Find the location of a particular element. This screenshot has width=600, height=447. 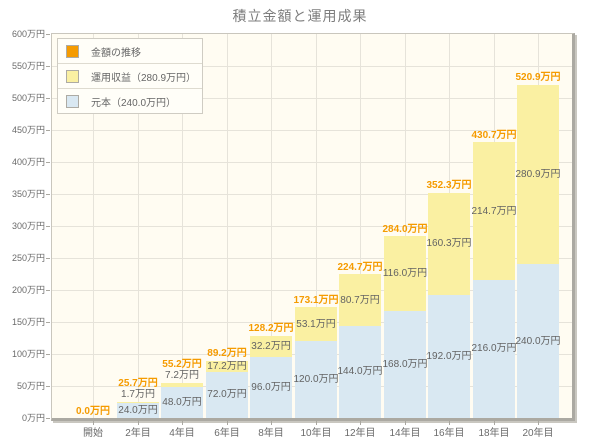

x-axis-label: 12年目 is located at coordinates (360, 433).